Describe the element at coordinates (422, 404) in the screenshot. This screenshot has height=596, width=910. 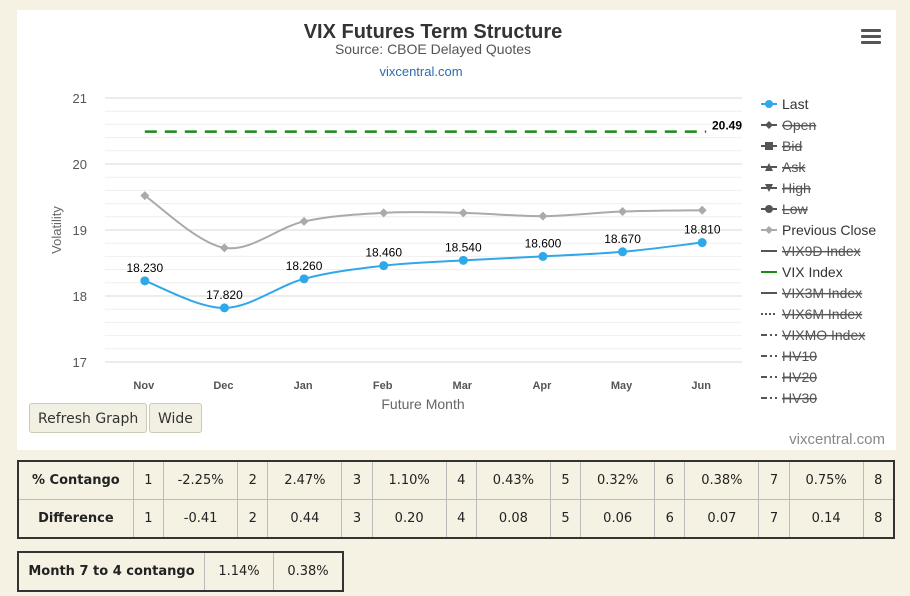
I see `x-axis-title: Future Month` at that location.